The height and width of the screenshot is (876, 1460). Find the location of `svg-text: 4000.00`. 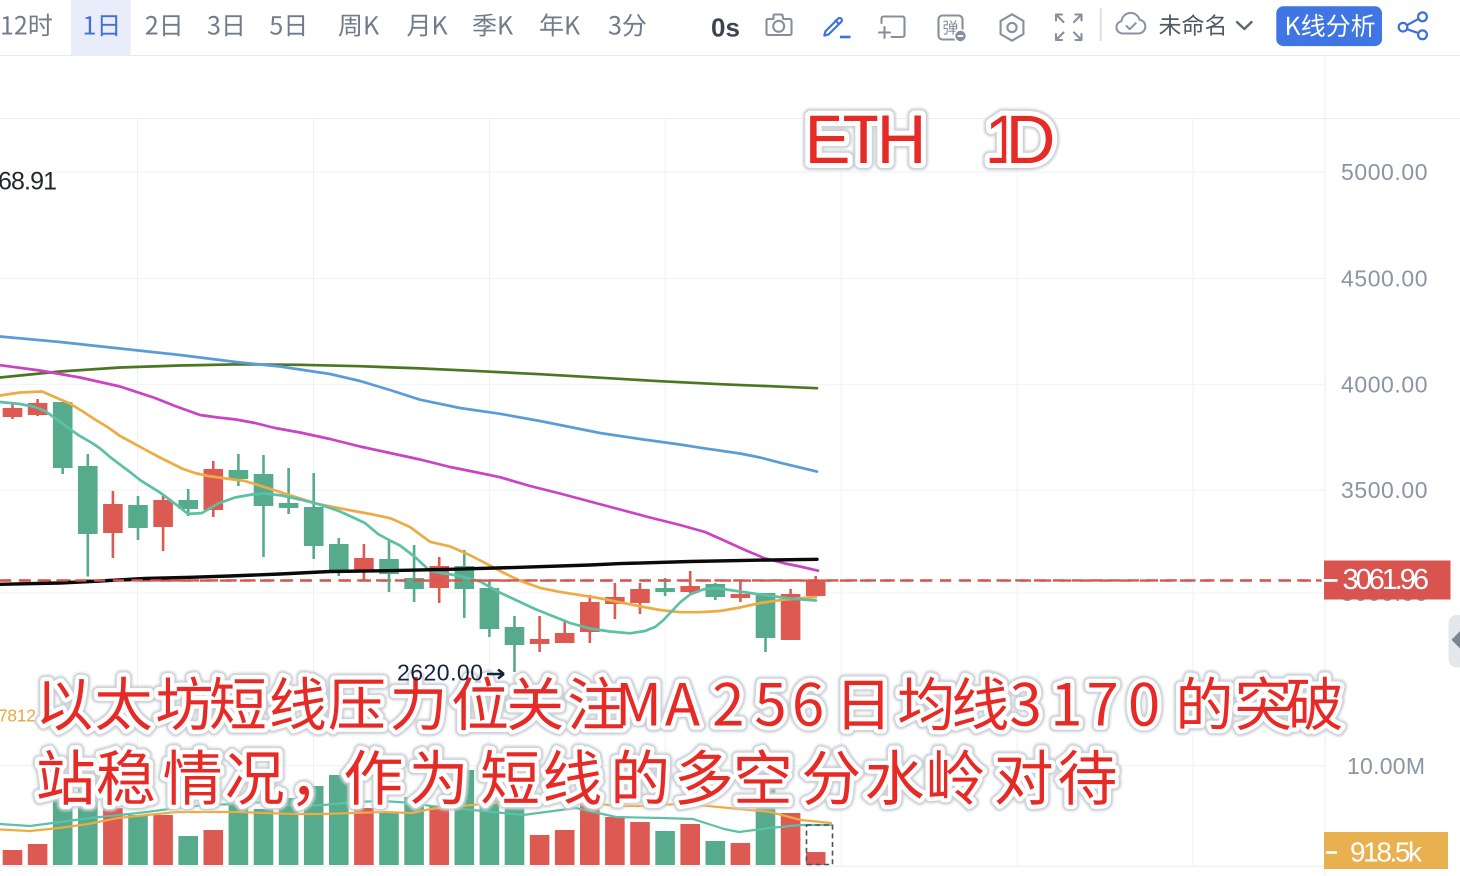

svg-text: 4000.00 is located at coordinates (1384, 384).